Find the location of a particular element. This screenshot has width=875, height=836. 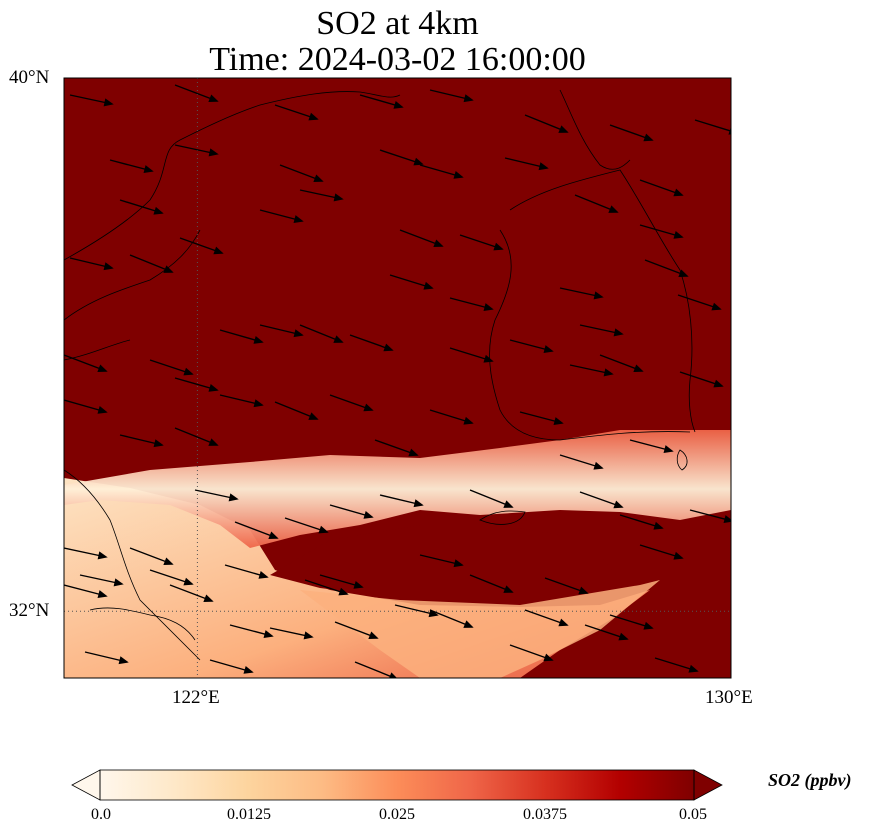

lat-tick-32: 32°N is located at coordinates (29, 610).